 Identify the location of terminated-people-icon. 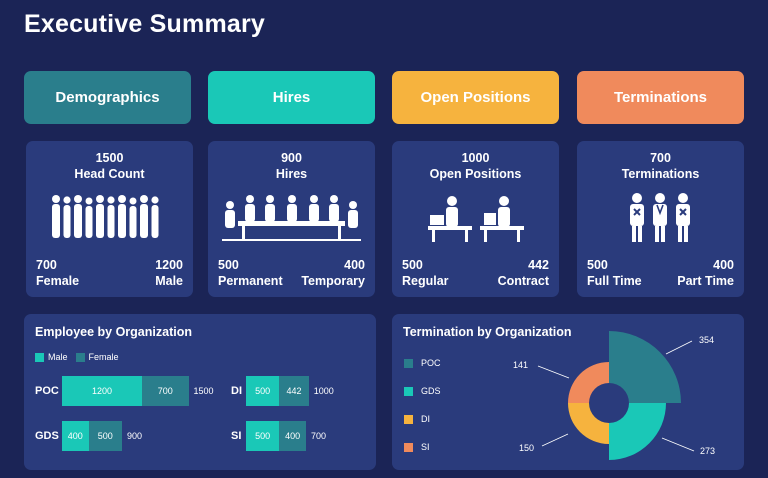
(660, 217).